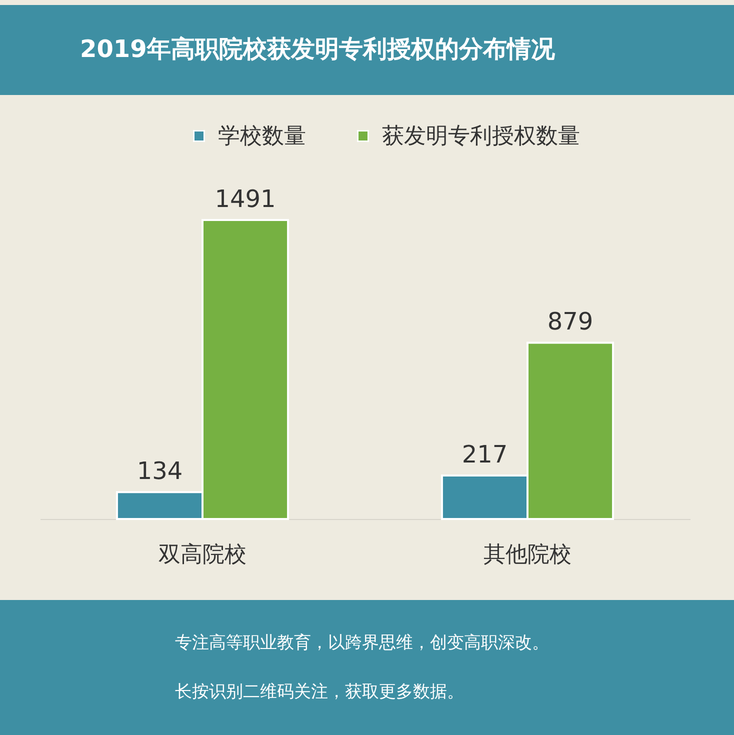 This screenshot has height=735, width=734. Describe the element at coordinates (159, 471) in the screenshot. I see `data-label: 134` at that location.